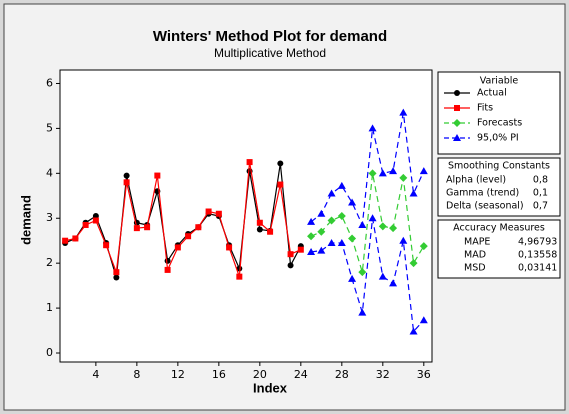 The image size is (569, 414). What do you see at coordinates (270, 36) in the screenshot?
I see `chart-title: Winters' Method Plot for demand` at bounding box center [270, 36].